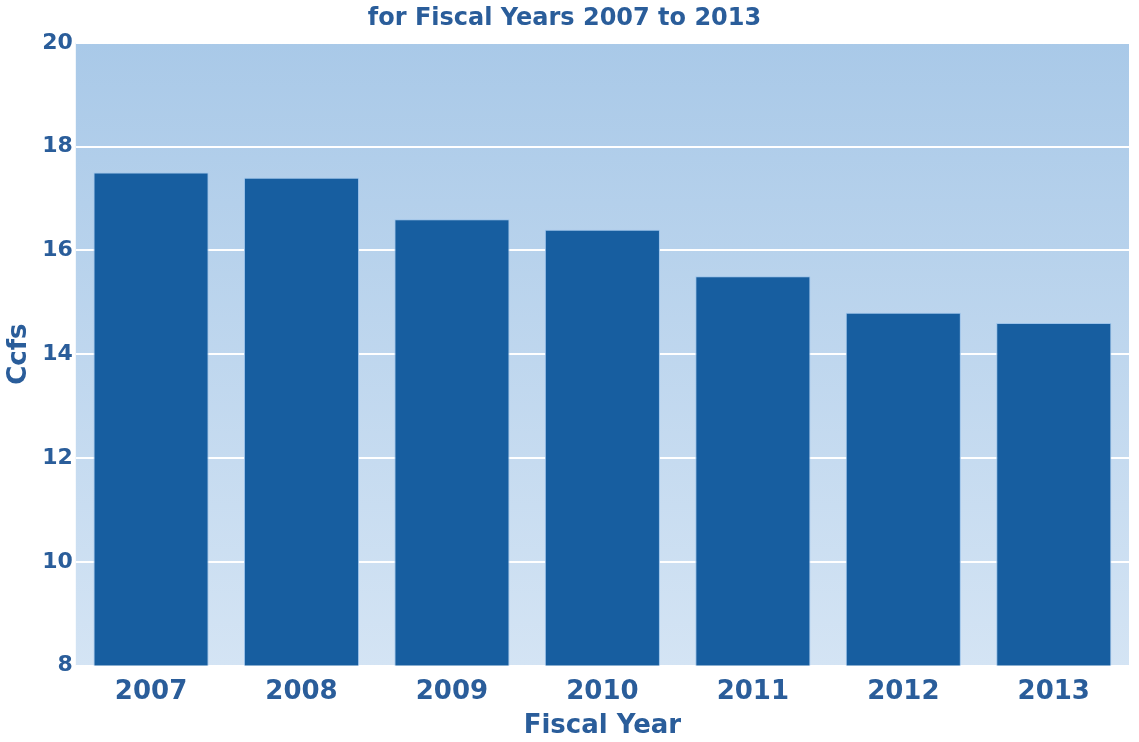 Image resolution: width=1139 pixels, height=742 pixels. I want to click on y-tick-label: 12, so click(57, 456).